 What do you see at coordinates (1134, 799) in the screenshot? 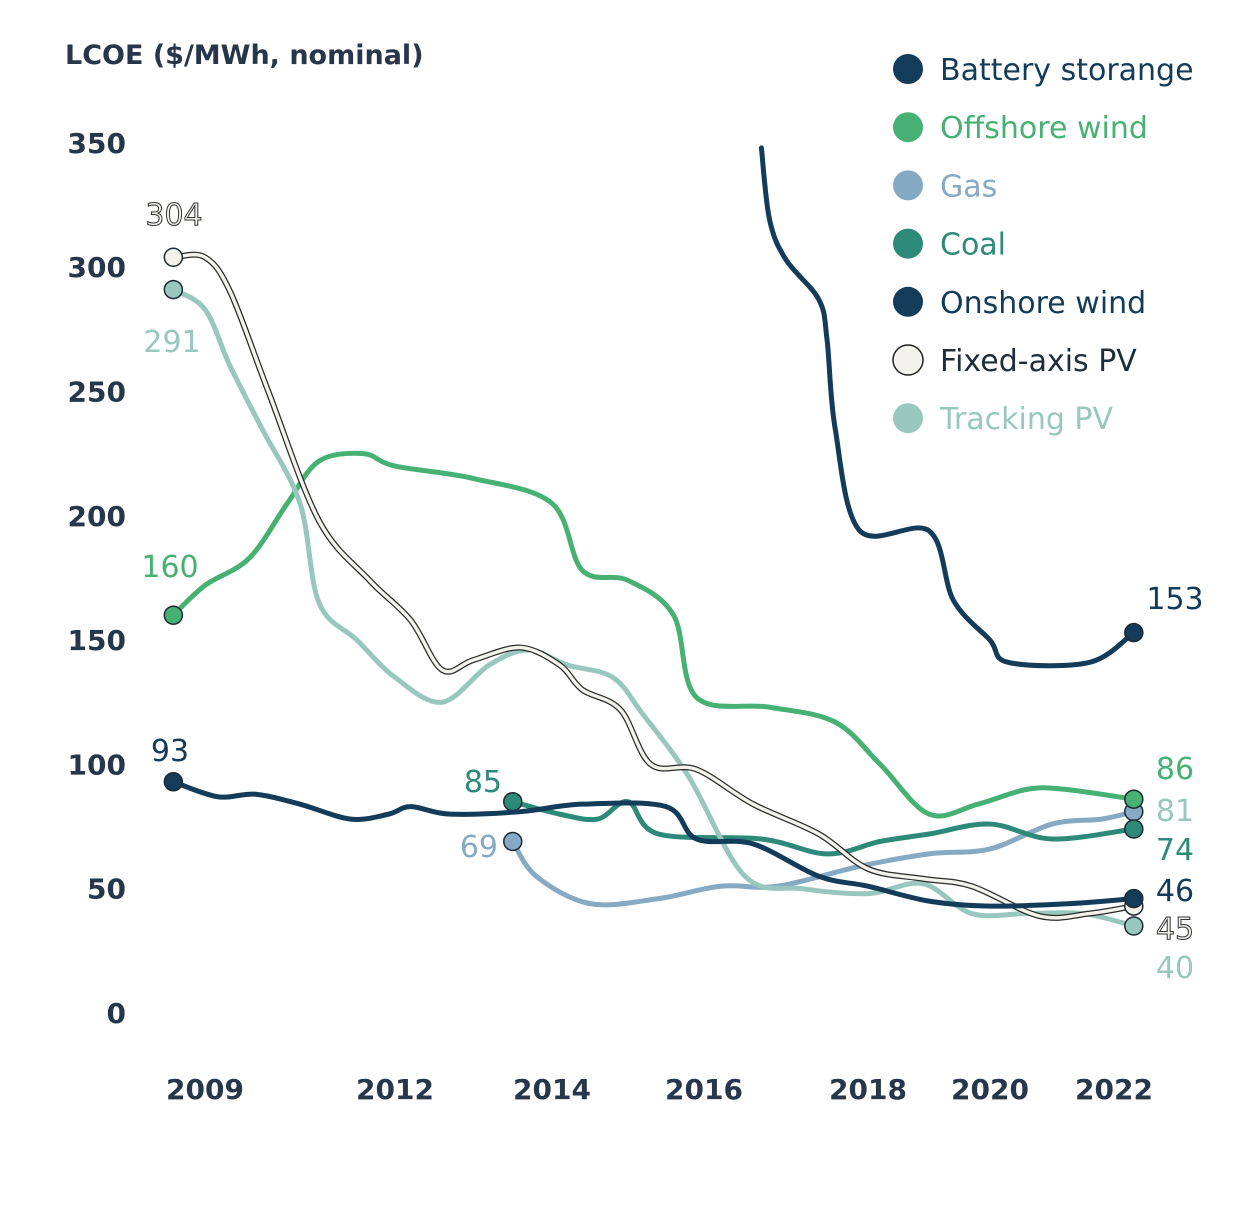
I see `end-point-offshore-wind` at bounding box center [1134, 799].